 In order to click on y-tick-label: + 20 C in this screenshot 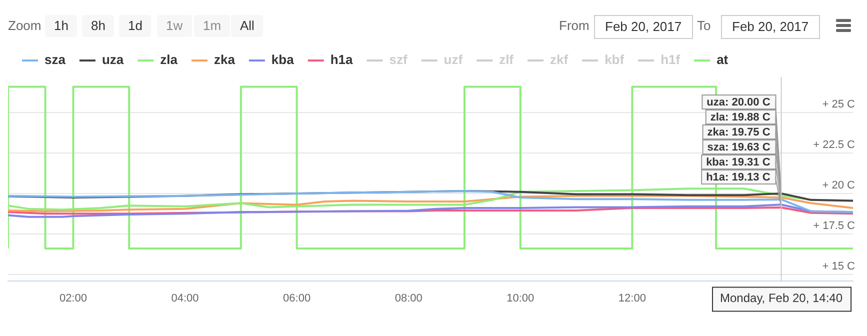, I will do `click(839, 185)`.